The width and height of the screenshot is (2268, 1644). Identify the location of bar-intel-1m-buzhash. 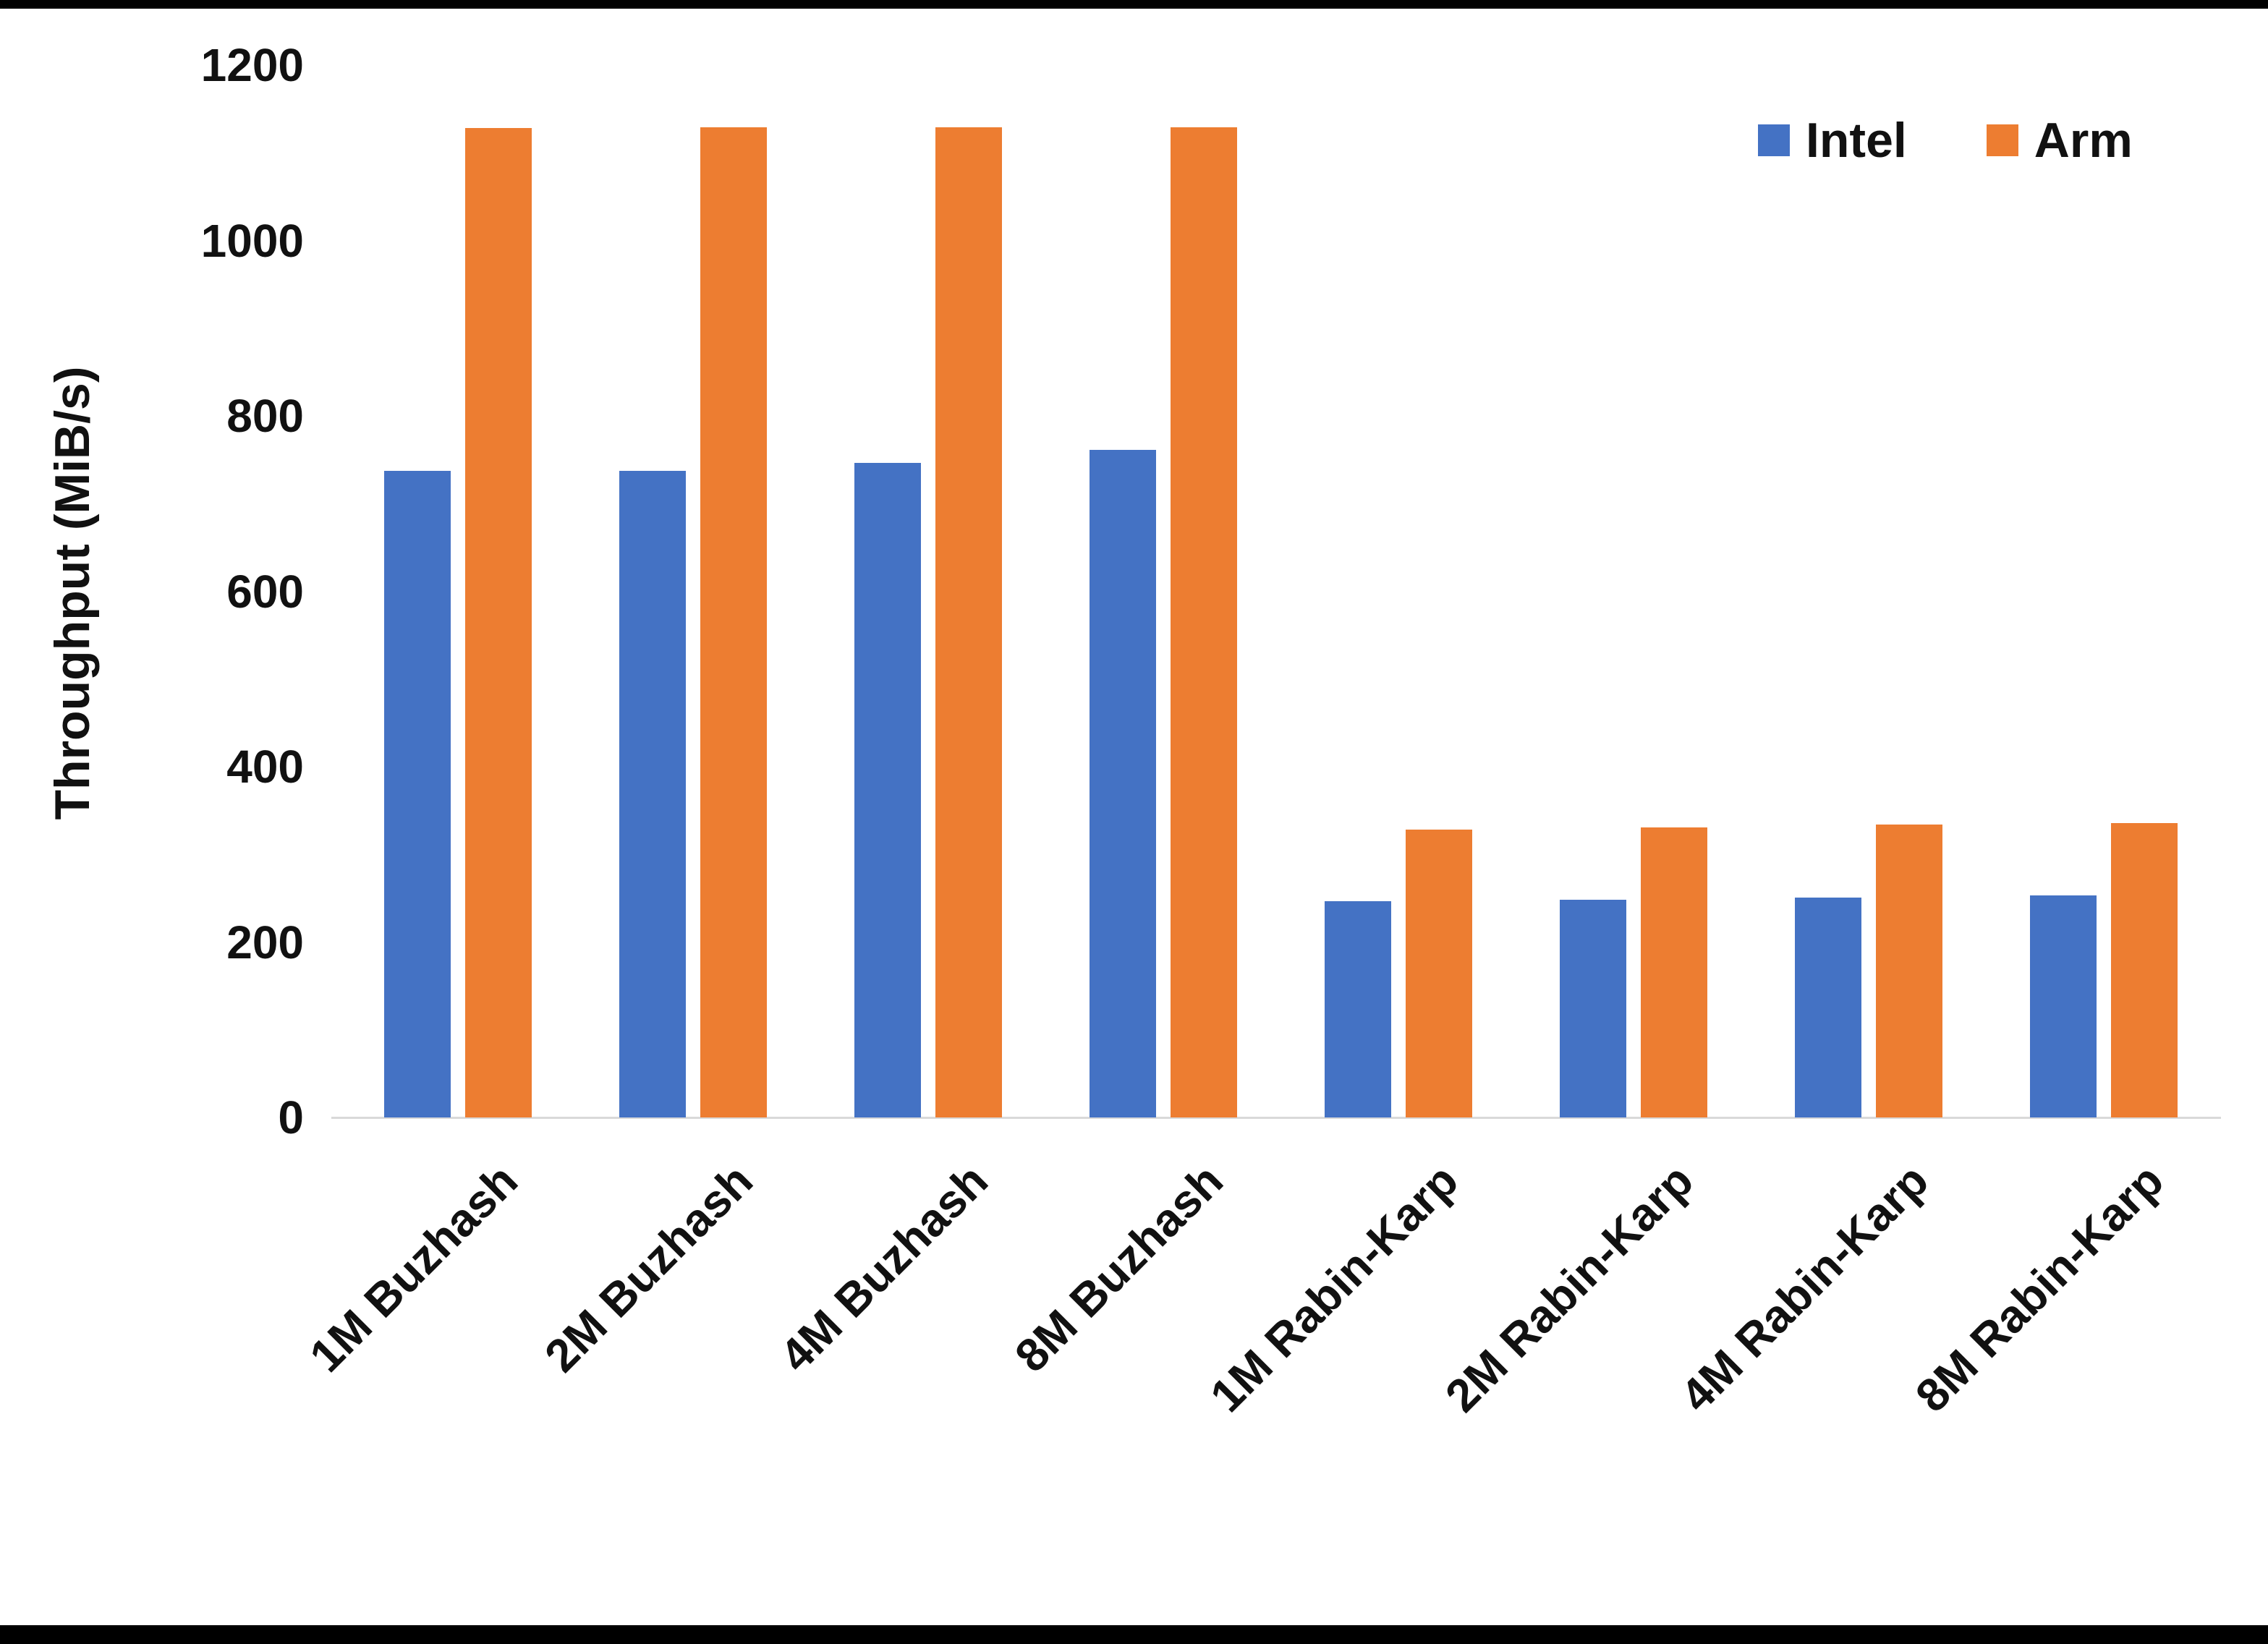
(417, 794).